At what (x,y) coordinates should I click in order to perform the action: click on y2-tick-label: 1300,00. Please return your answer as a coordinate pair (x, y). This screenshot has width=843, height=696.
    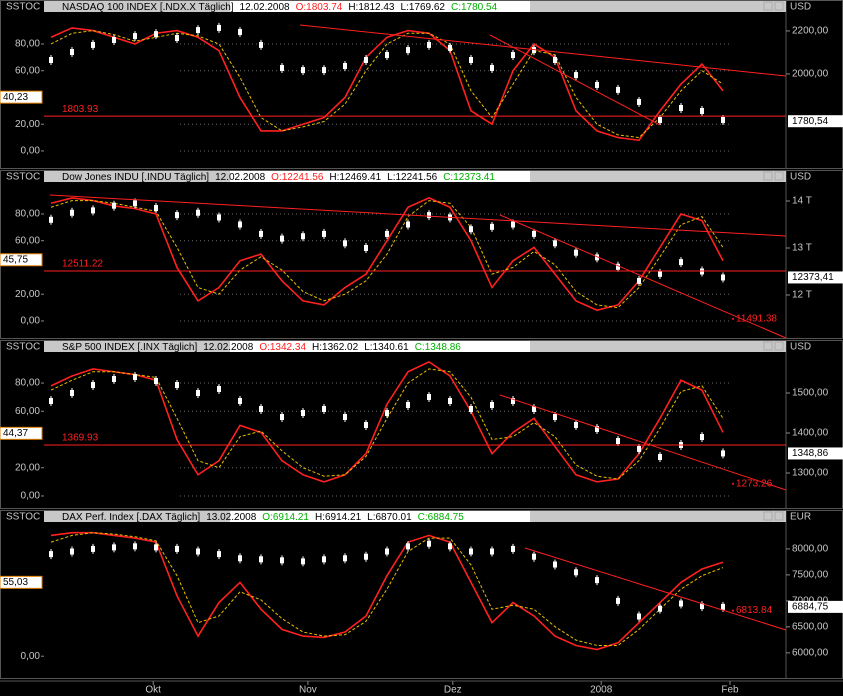
    Looking at the image, I should click on (810, 473).